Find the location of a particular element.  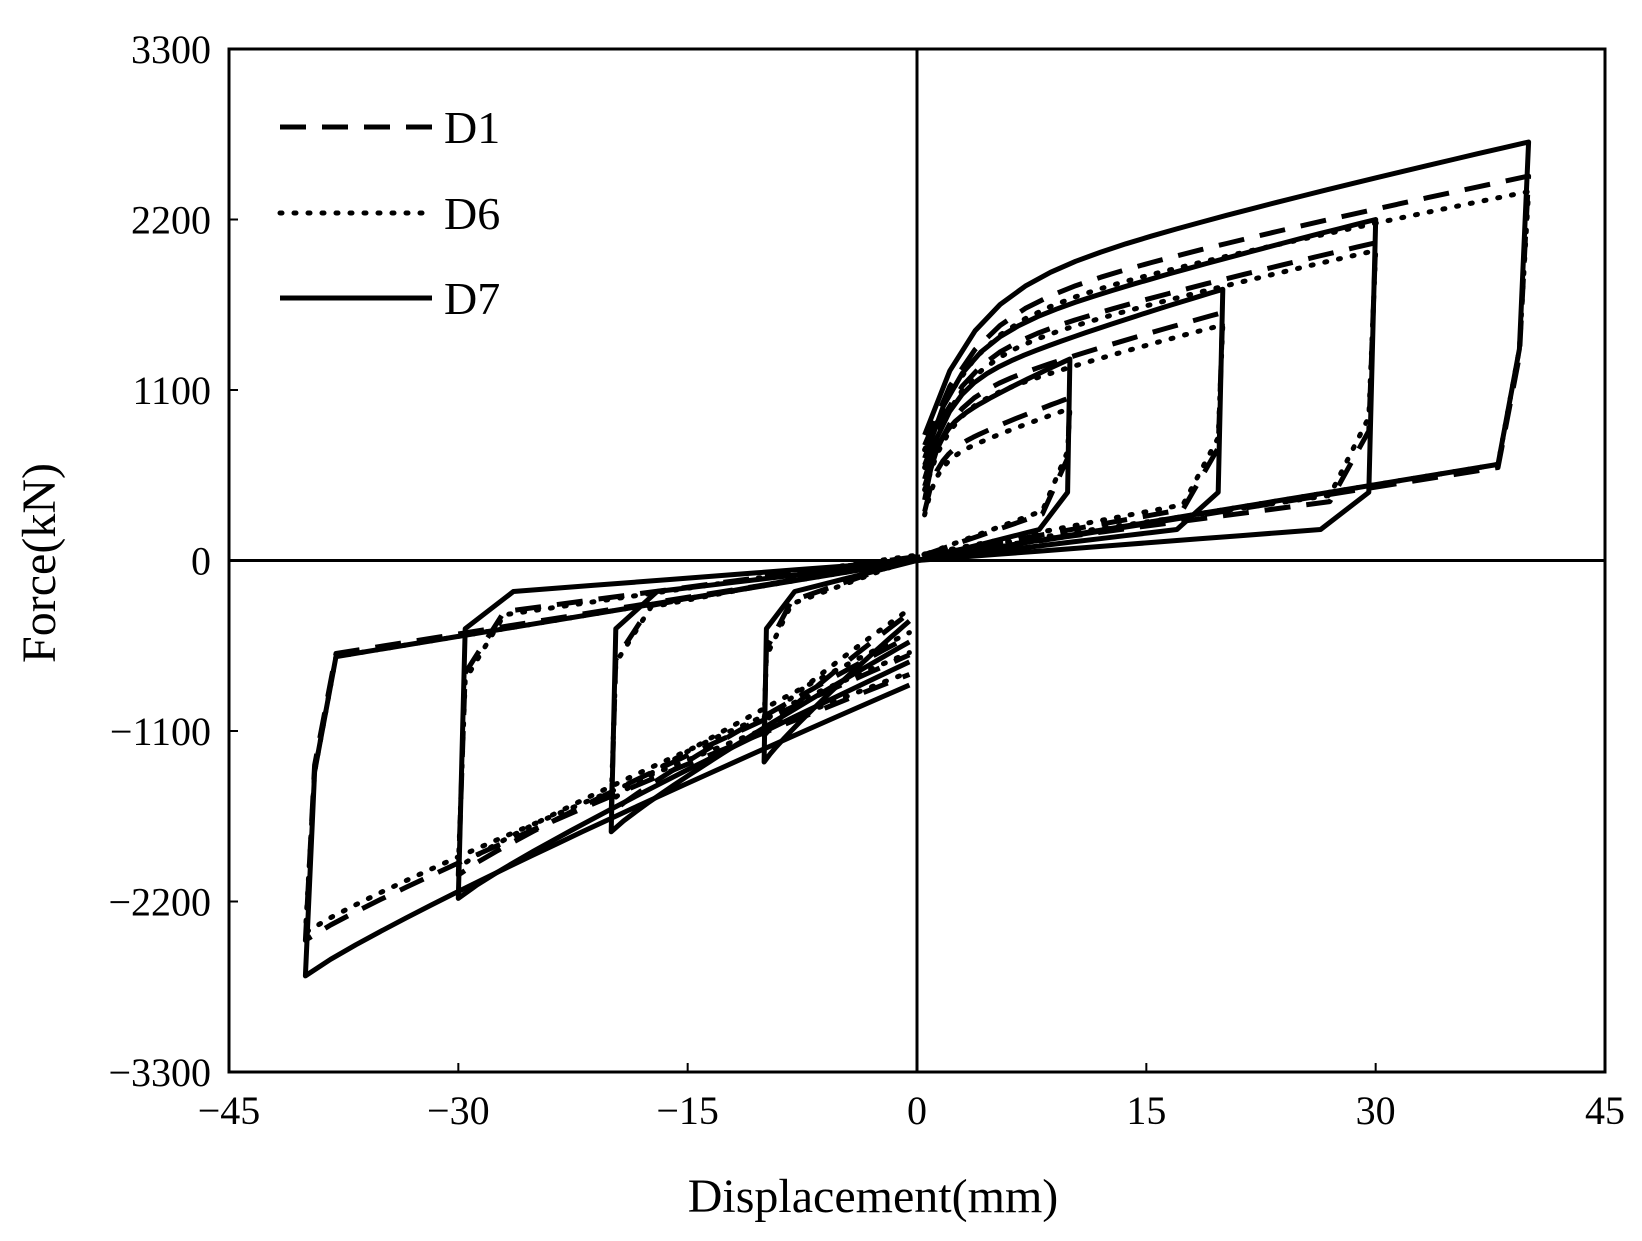

x-tick-label: 0 is located at coordinates (917, 1110).